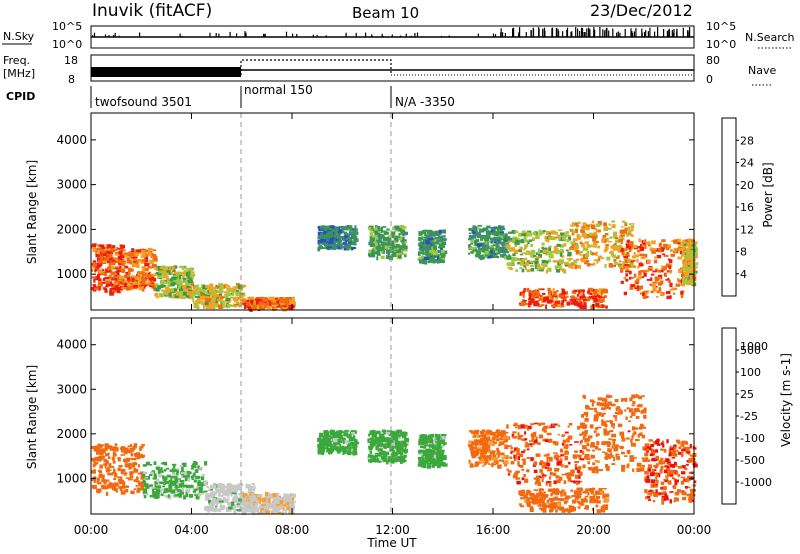 This screenshot has height=554, width=800. What do you see at coordinates (747, 185) in the screenshot?
I see `power-colorbar-tick-label: 20` at bounding box center [747, 185].